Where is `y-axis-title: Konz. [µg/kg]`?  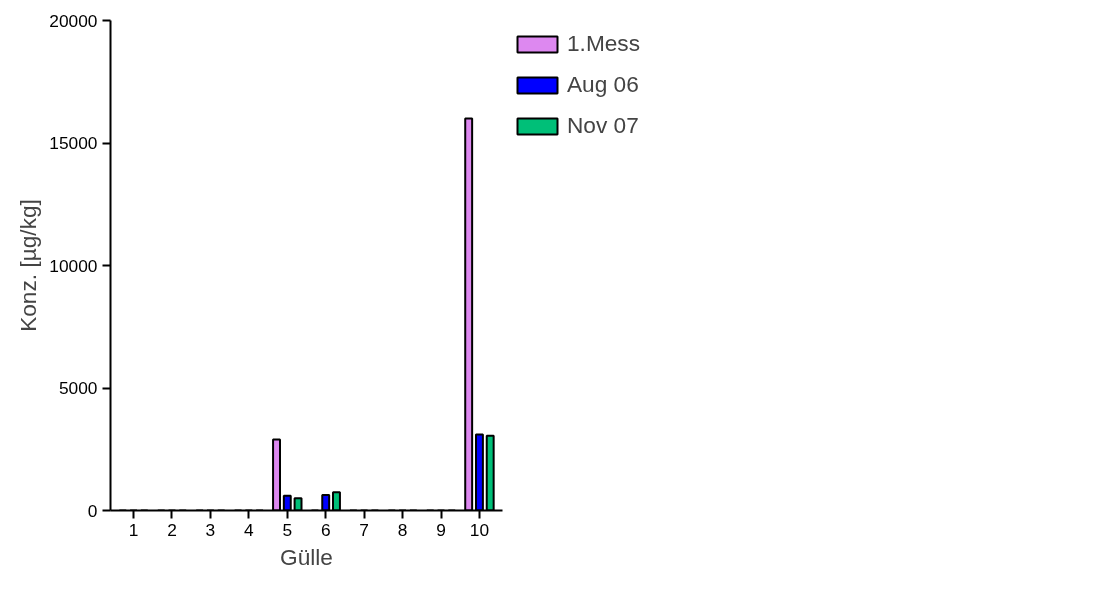 y-axis-title: Konz. [µg/kg] is located at coordinates (28, 265).